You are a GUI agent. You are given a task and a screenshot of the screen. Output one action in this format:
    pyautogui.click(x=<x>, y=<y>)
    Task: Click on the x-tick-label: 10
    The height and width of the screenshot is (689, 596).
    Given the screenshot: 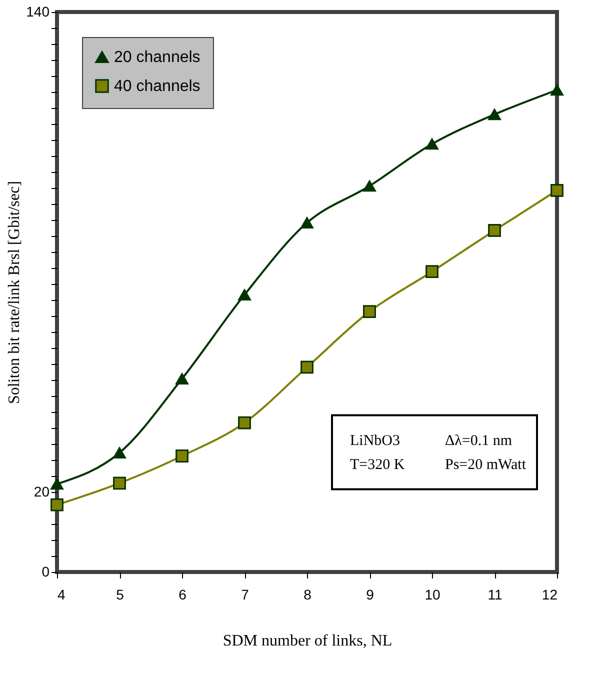 What is the action you would take?
    pyautogui.click(x=432, y=594)
    